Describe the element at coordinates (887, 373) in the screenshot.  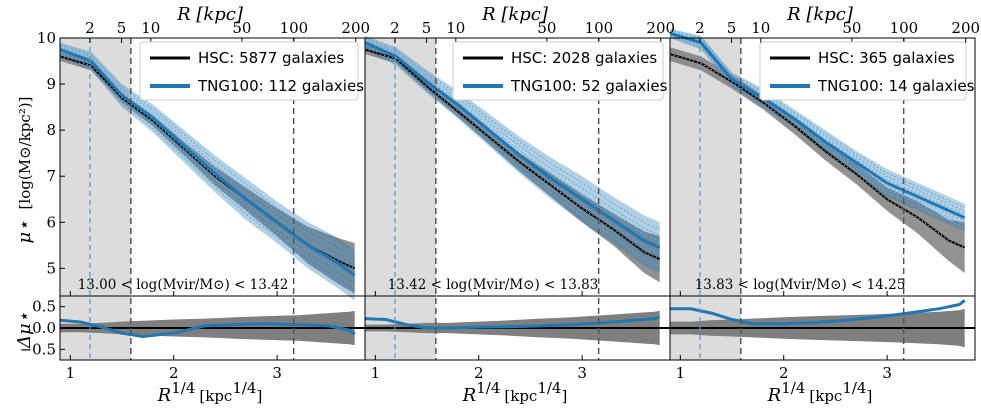
I see `x-tick-label-panel-3: 3` at that location.